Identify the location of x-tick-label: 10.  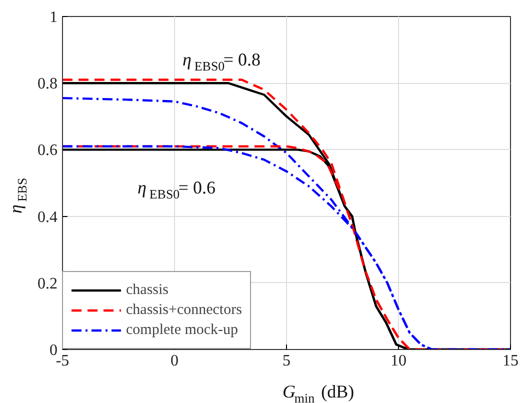
(398, 361).